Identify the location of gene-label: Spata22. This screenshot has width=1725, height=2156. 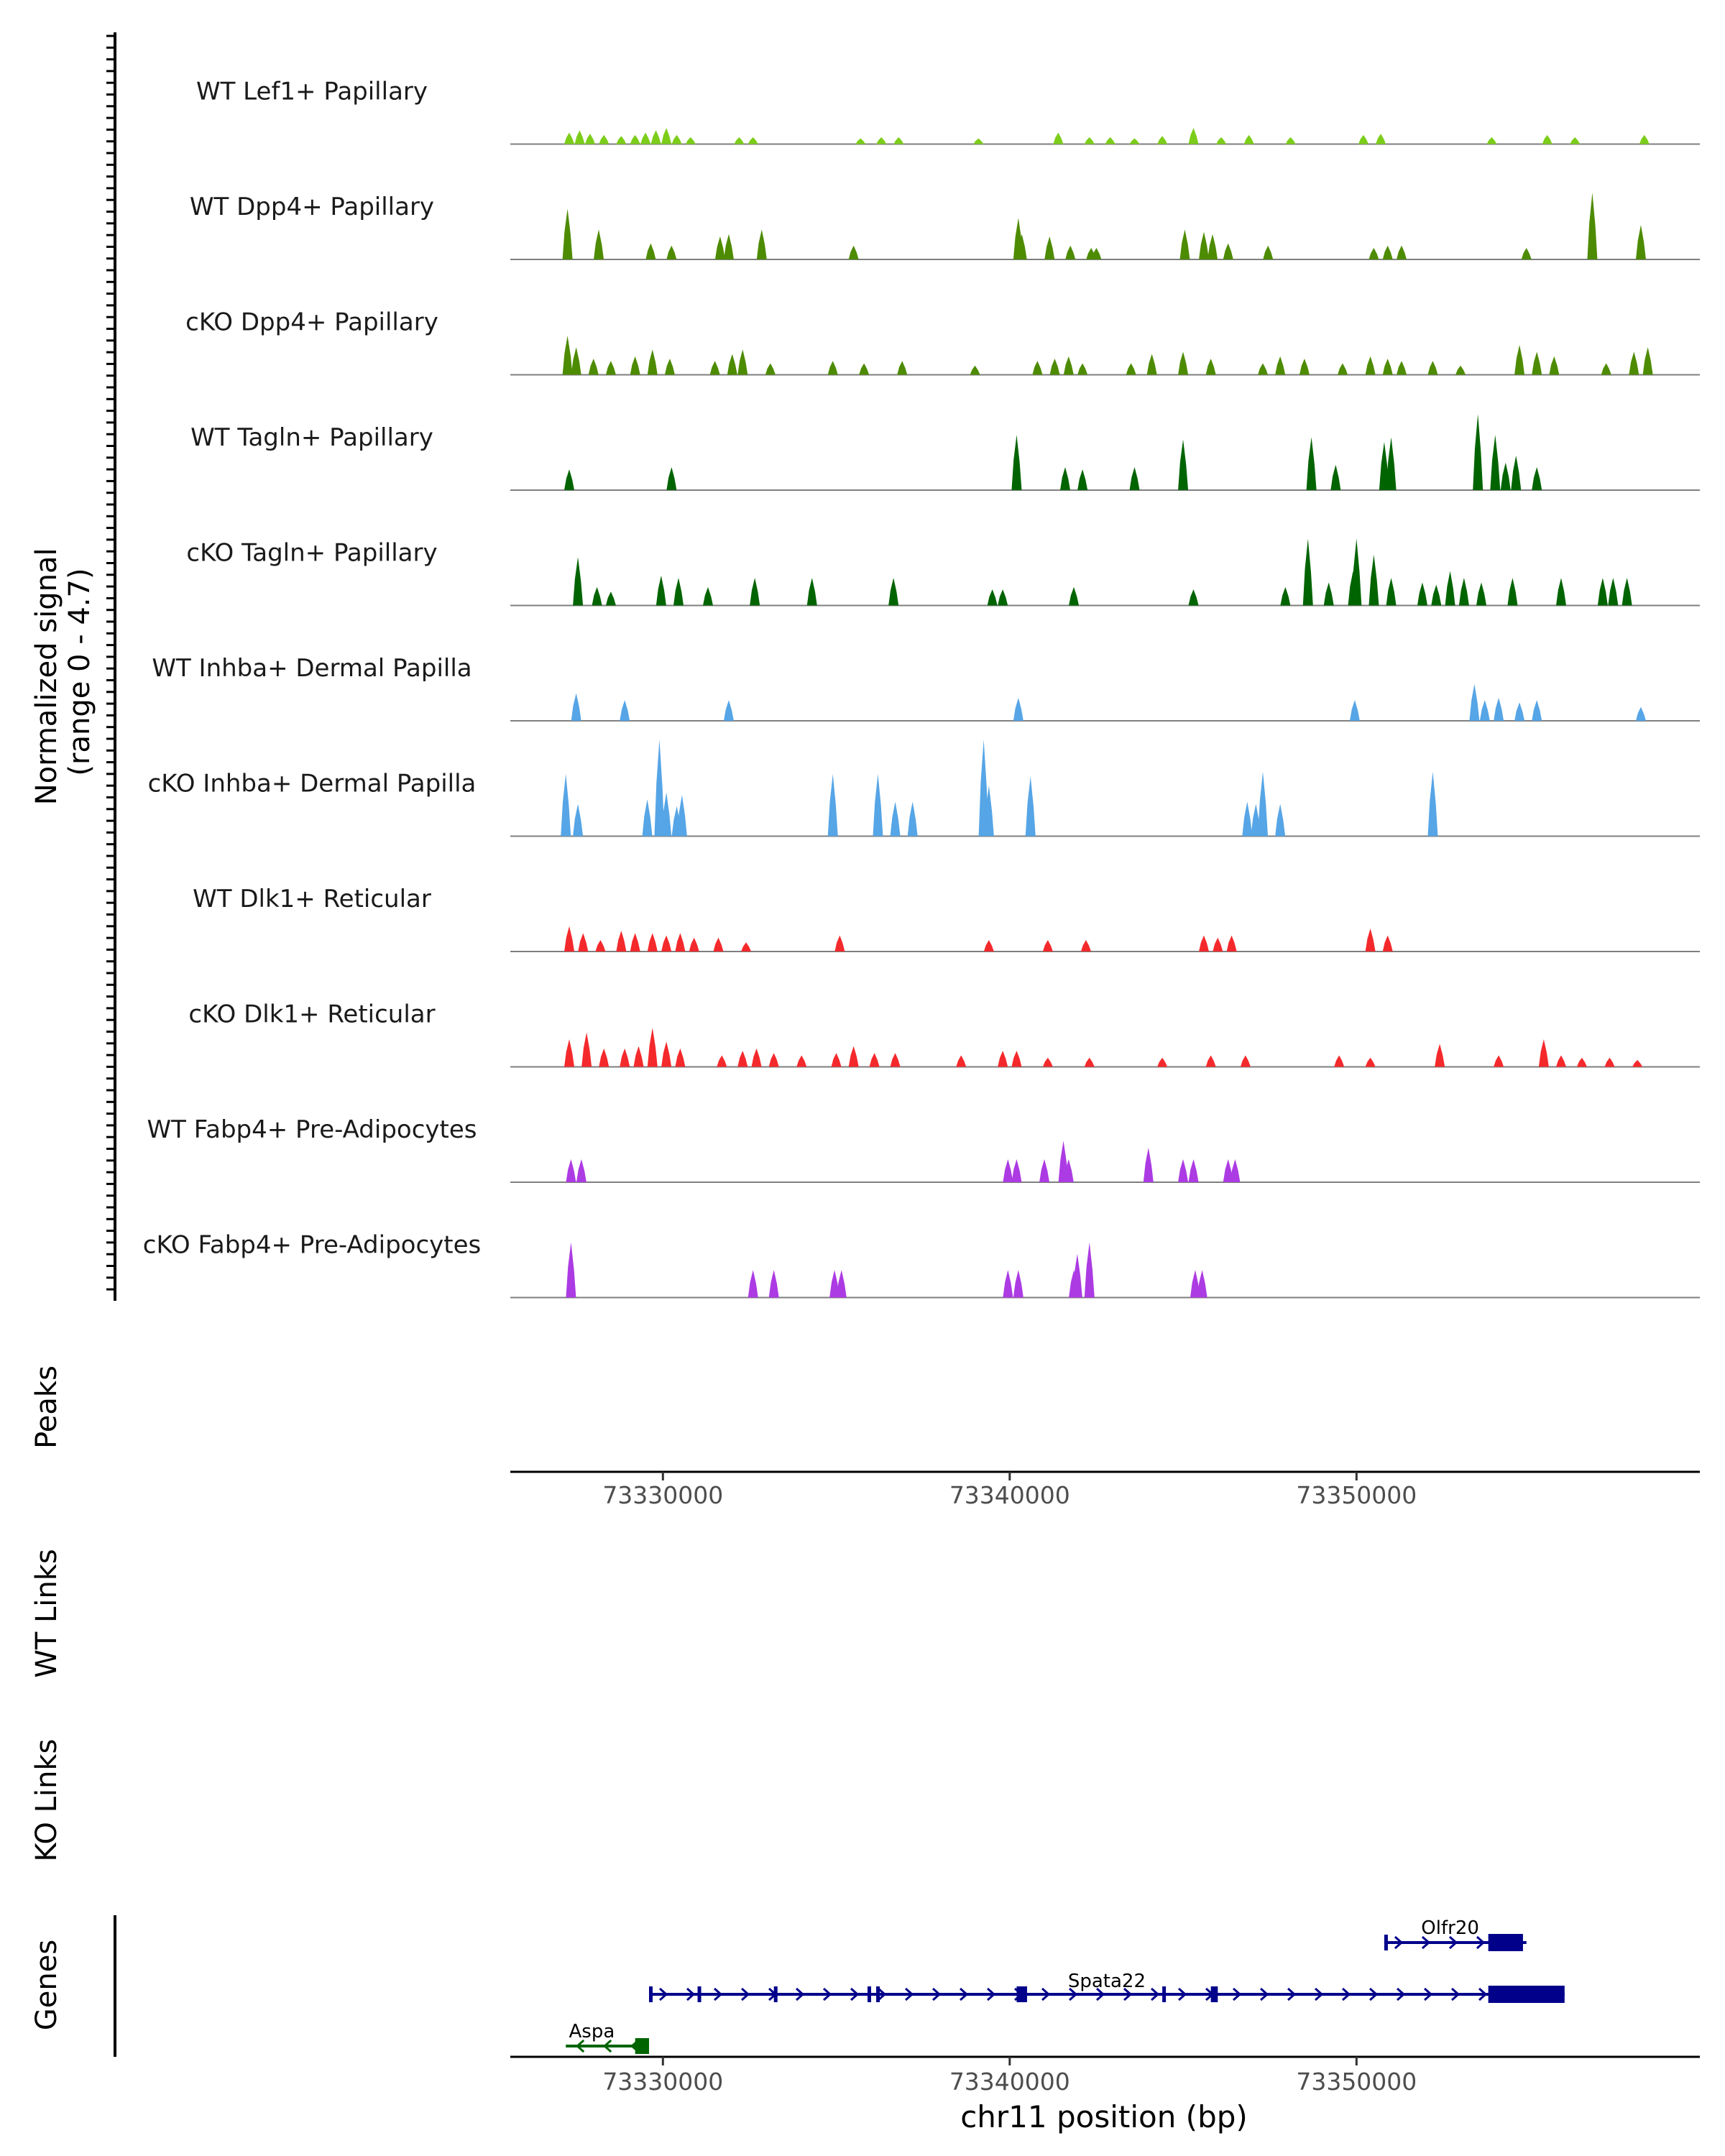
(1107, 1981).